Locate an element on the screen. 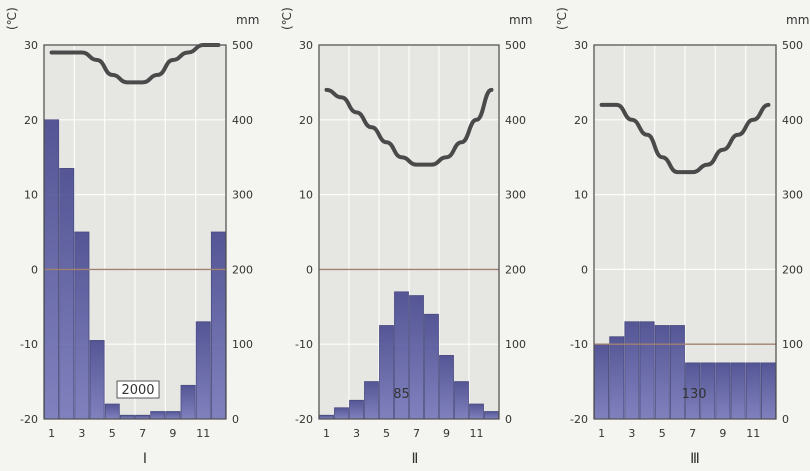 The width and height of the screenshot is (810, 471). annotation-box is located at coordinates (138, 389).